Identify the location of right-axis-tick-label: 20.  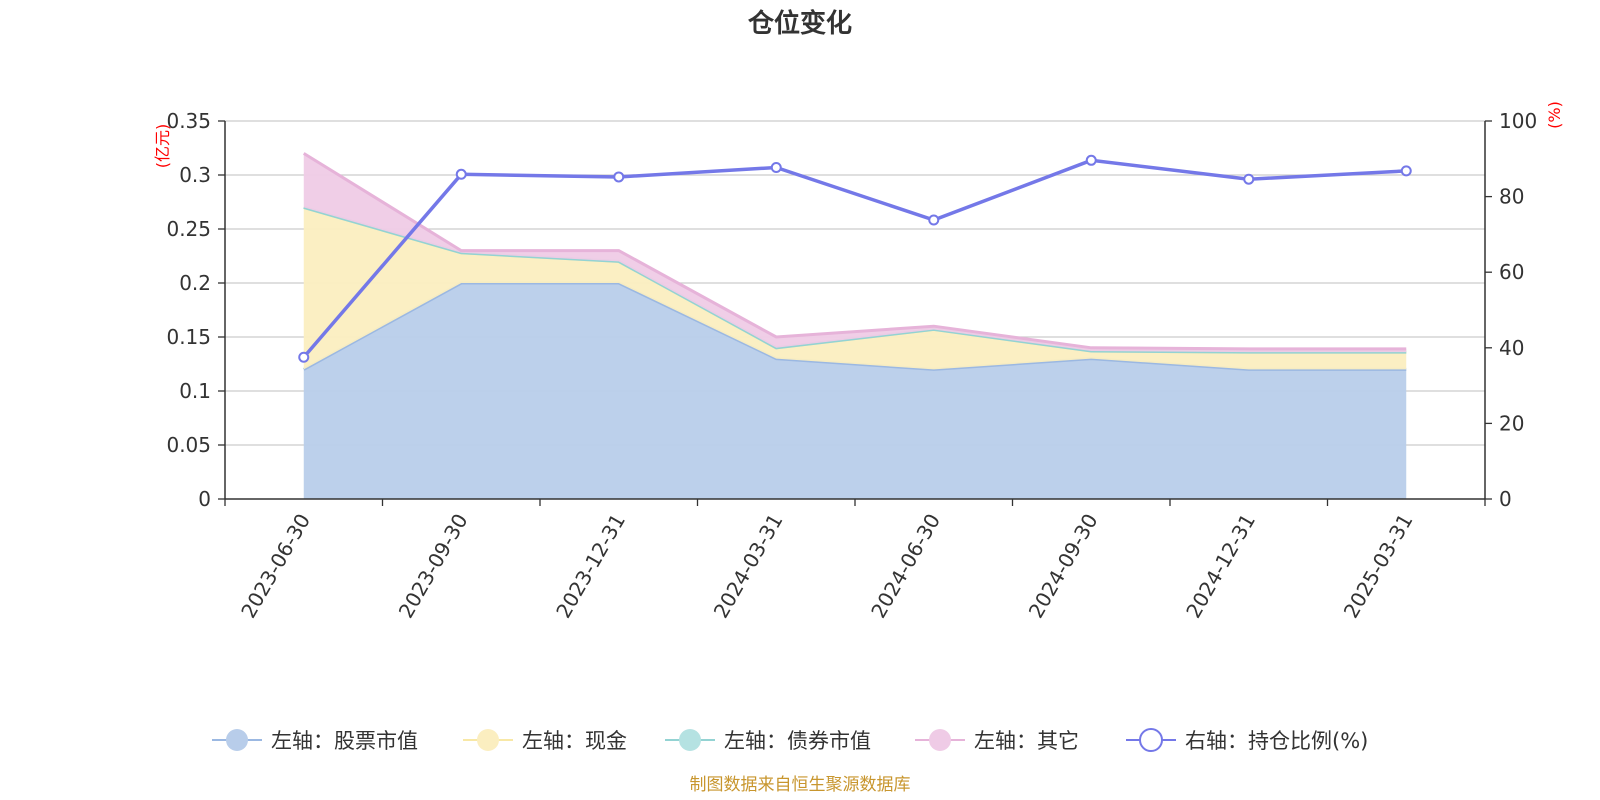
(1511, 423).